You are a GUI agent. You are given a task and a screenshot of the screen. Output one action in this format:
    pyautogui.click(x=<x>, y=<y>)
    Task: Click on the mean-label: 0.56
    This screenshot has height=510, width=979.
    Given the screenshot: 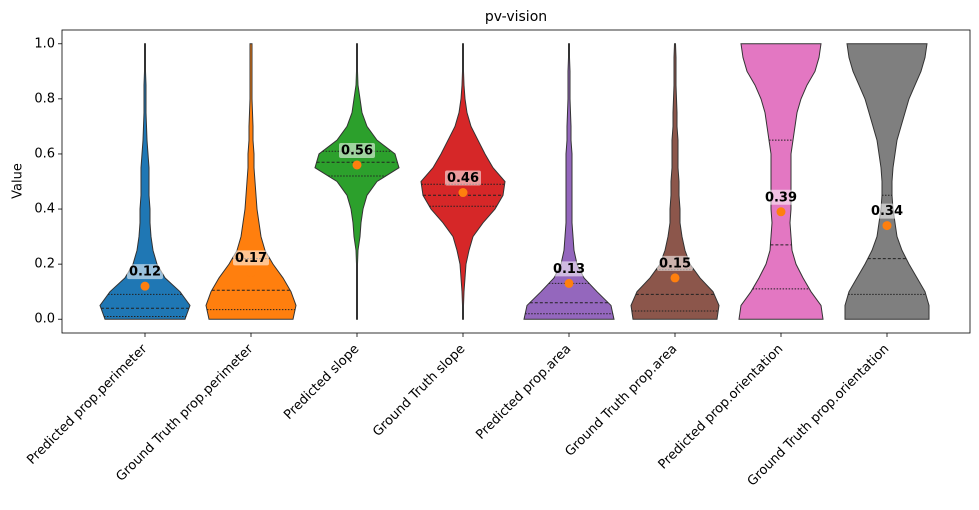 What is the action you would take?
    pyautogui.click(x=357, y=150)
    